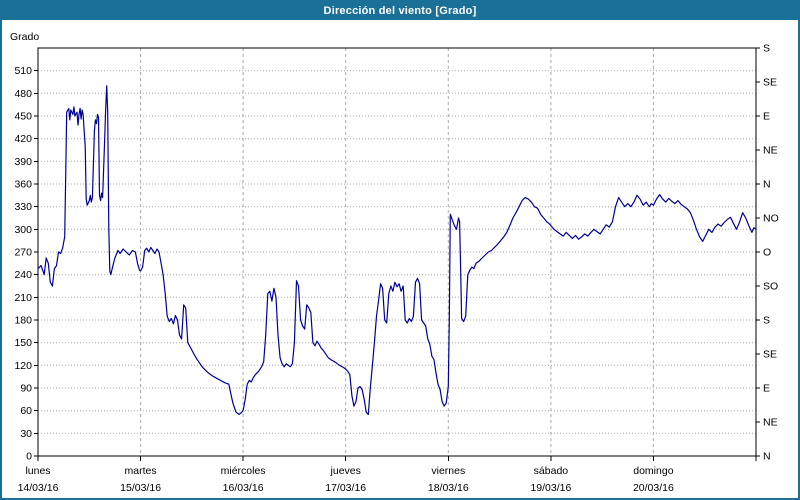  Describe the element at coordinates (23, 321) in the screenshot. I see `y-tick-label: 180` at that location.